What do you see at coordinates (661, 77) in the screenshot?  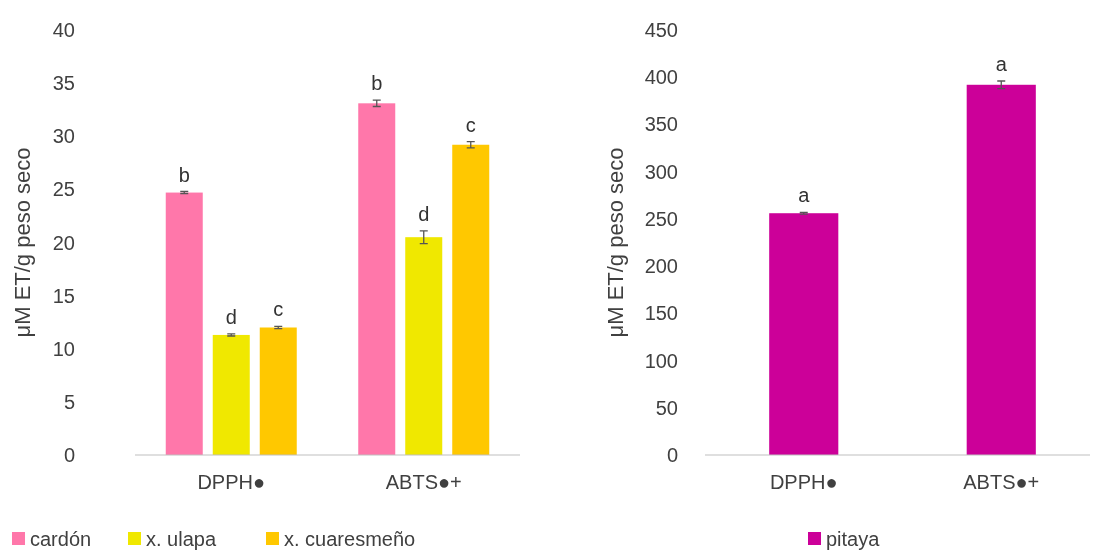 I see `y-tick-label: 400` at bounding box center [661, 77].